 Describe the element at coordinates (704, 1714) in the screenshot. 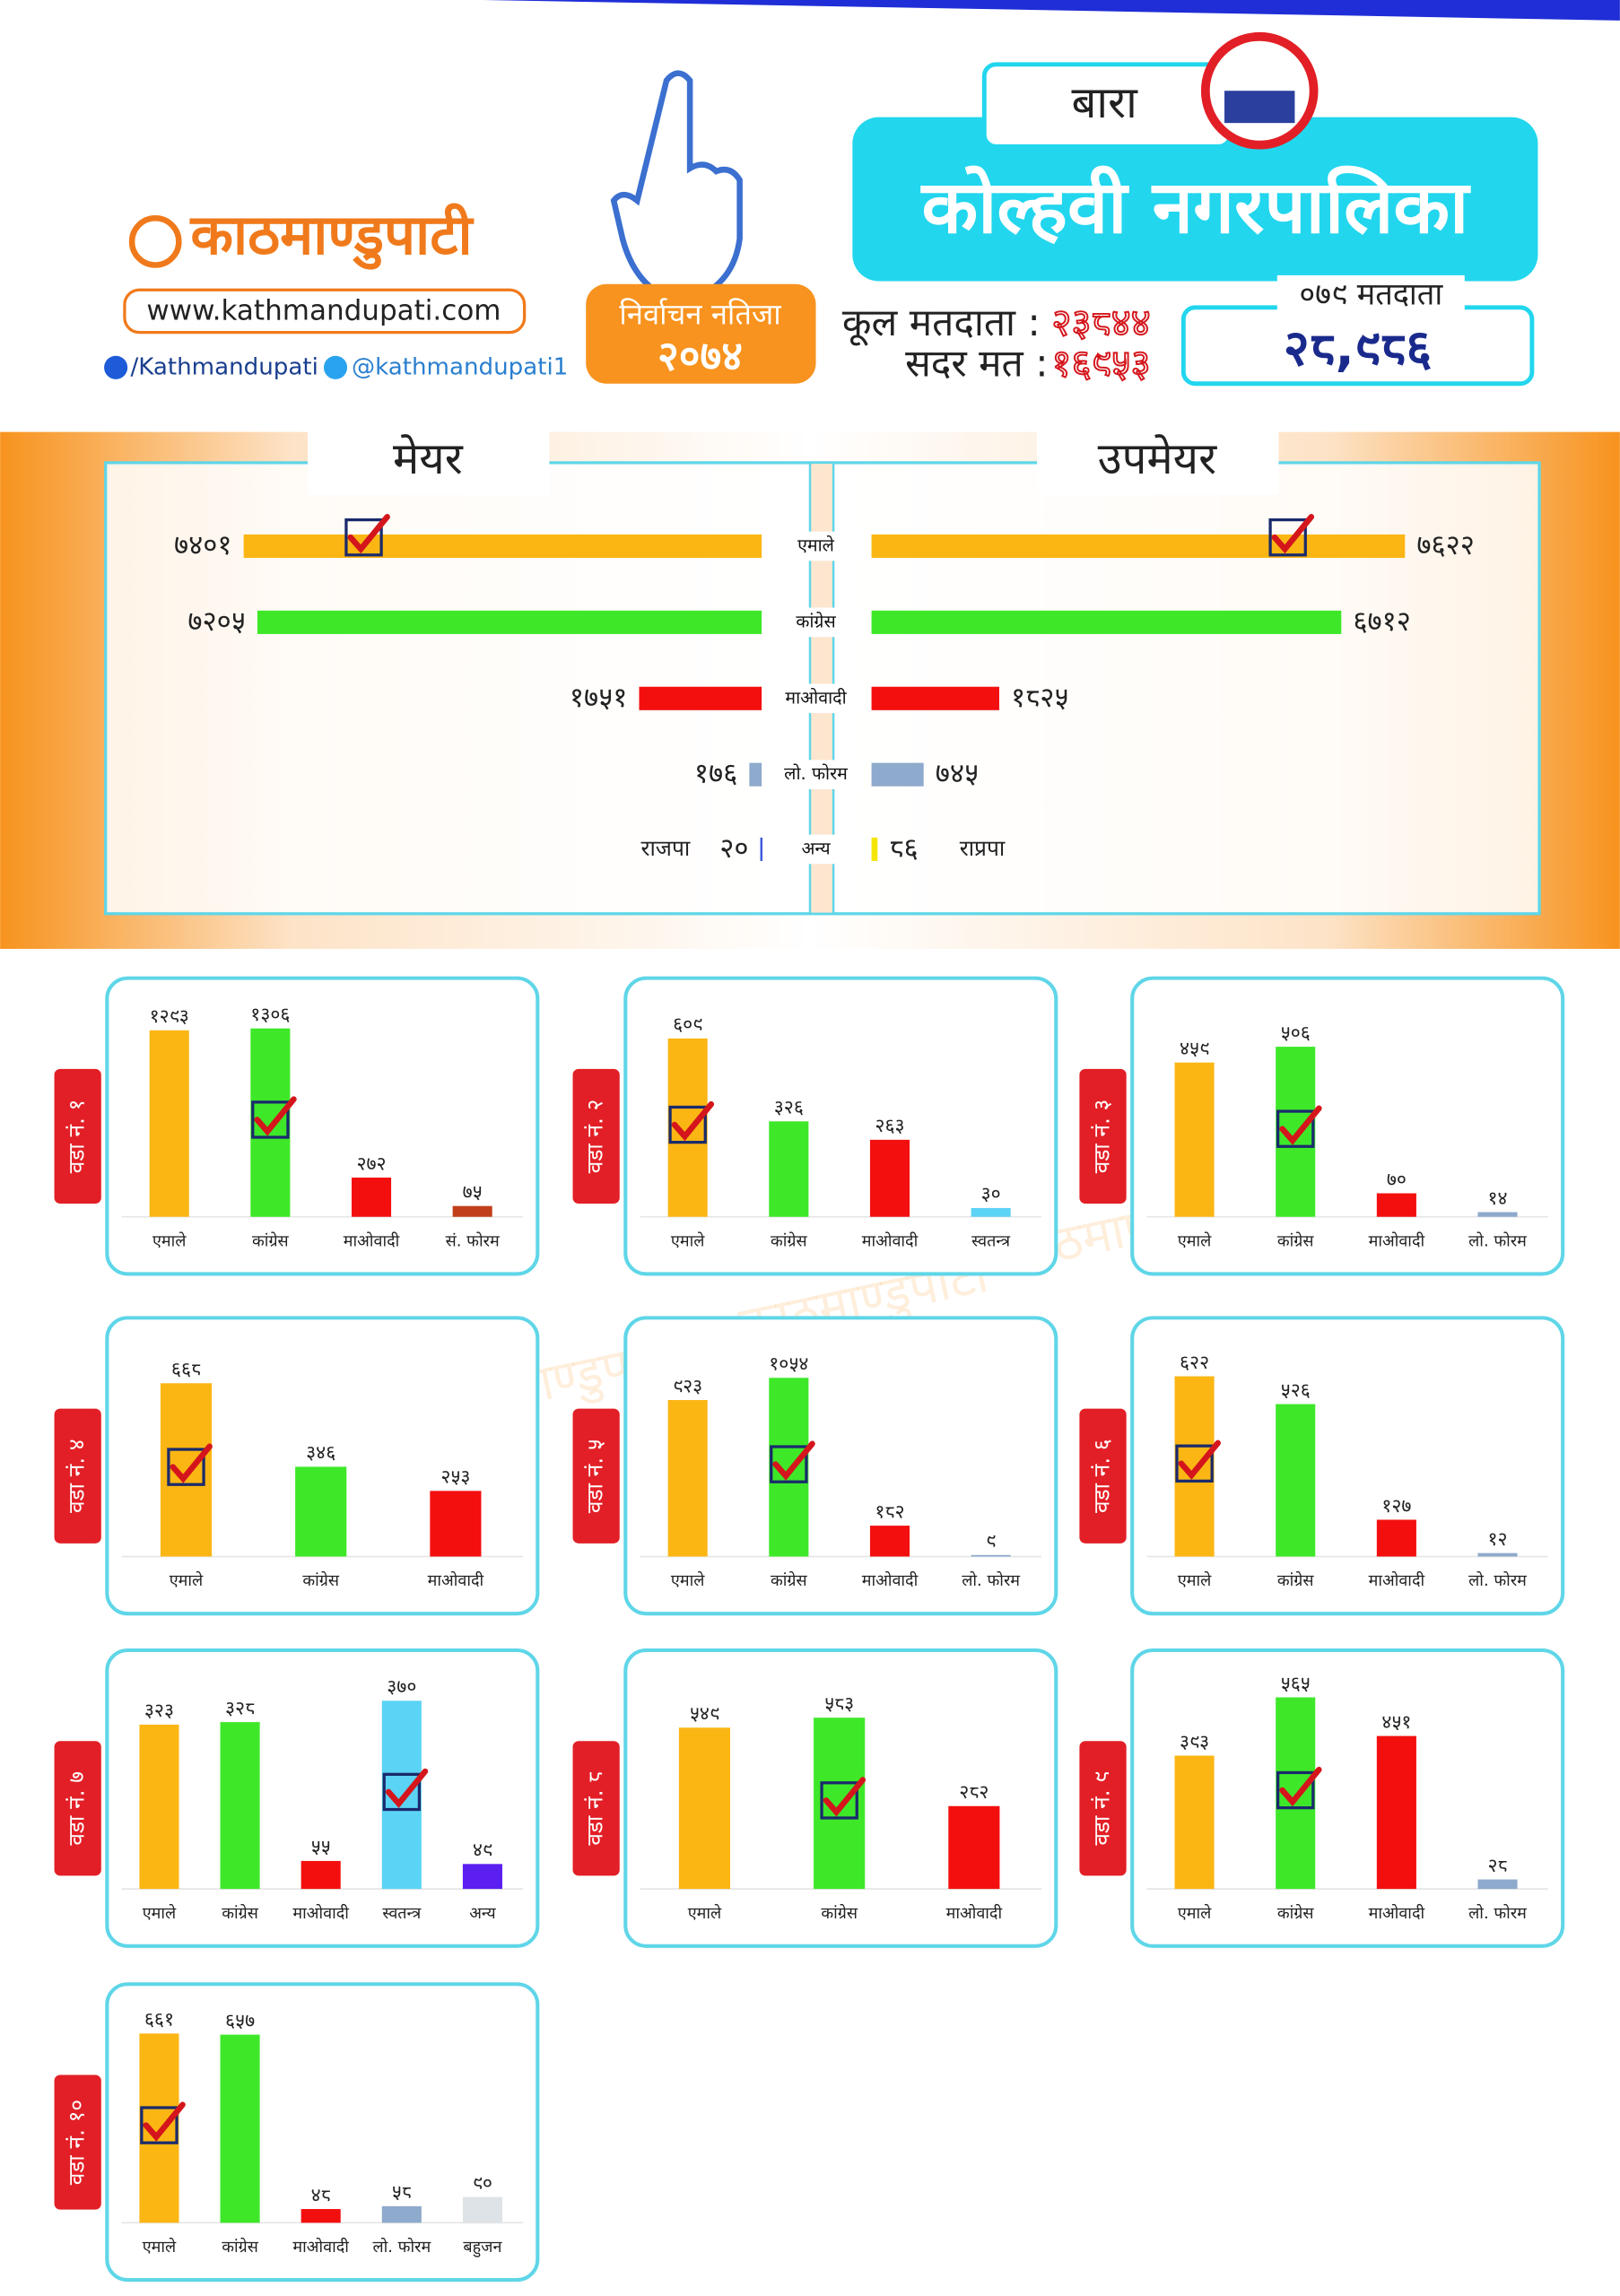

I see `value-label: ५४९` at that location.